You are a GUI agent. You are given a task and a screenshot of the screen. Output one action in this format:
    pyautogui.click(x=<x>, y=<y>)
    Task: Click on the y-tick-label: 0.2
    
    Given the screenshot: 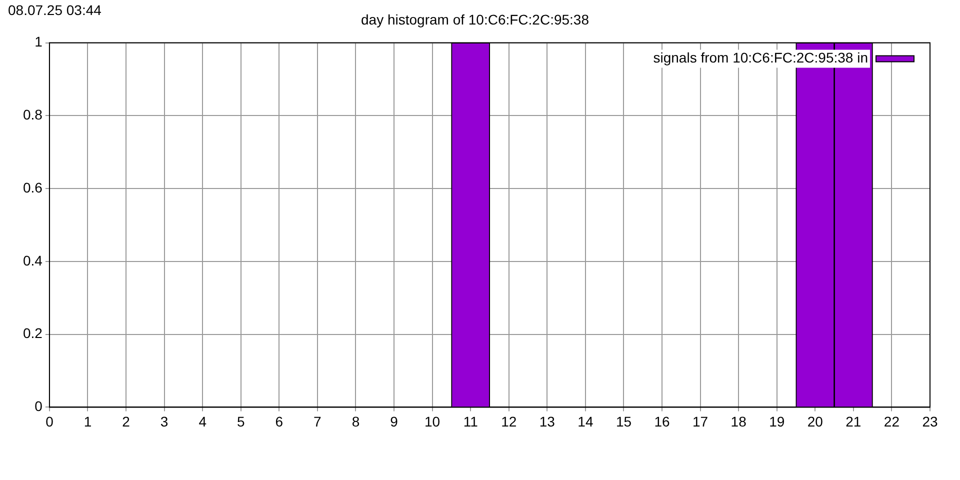 What is the action you would take?
    pyautogui.click(x=32, y=333)
    